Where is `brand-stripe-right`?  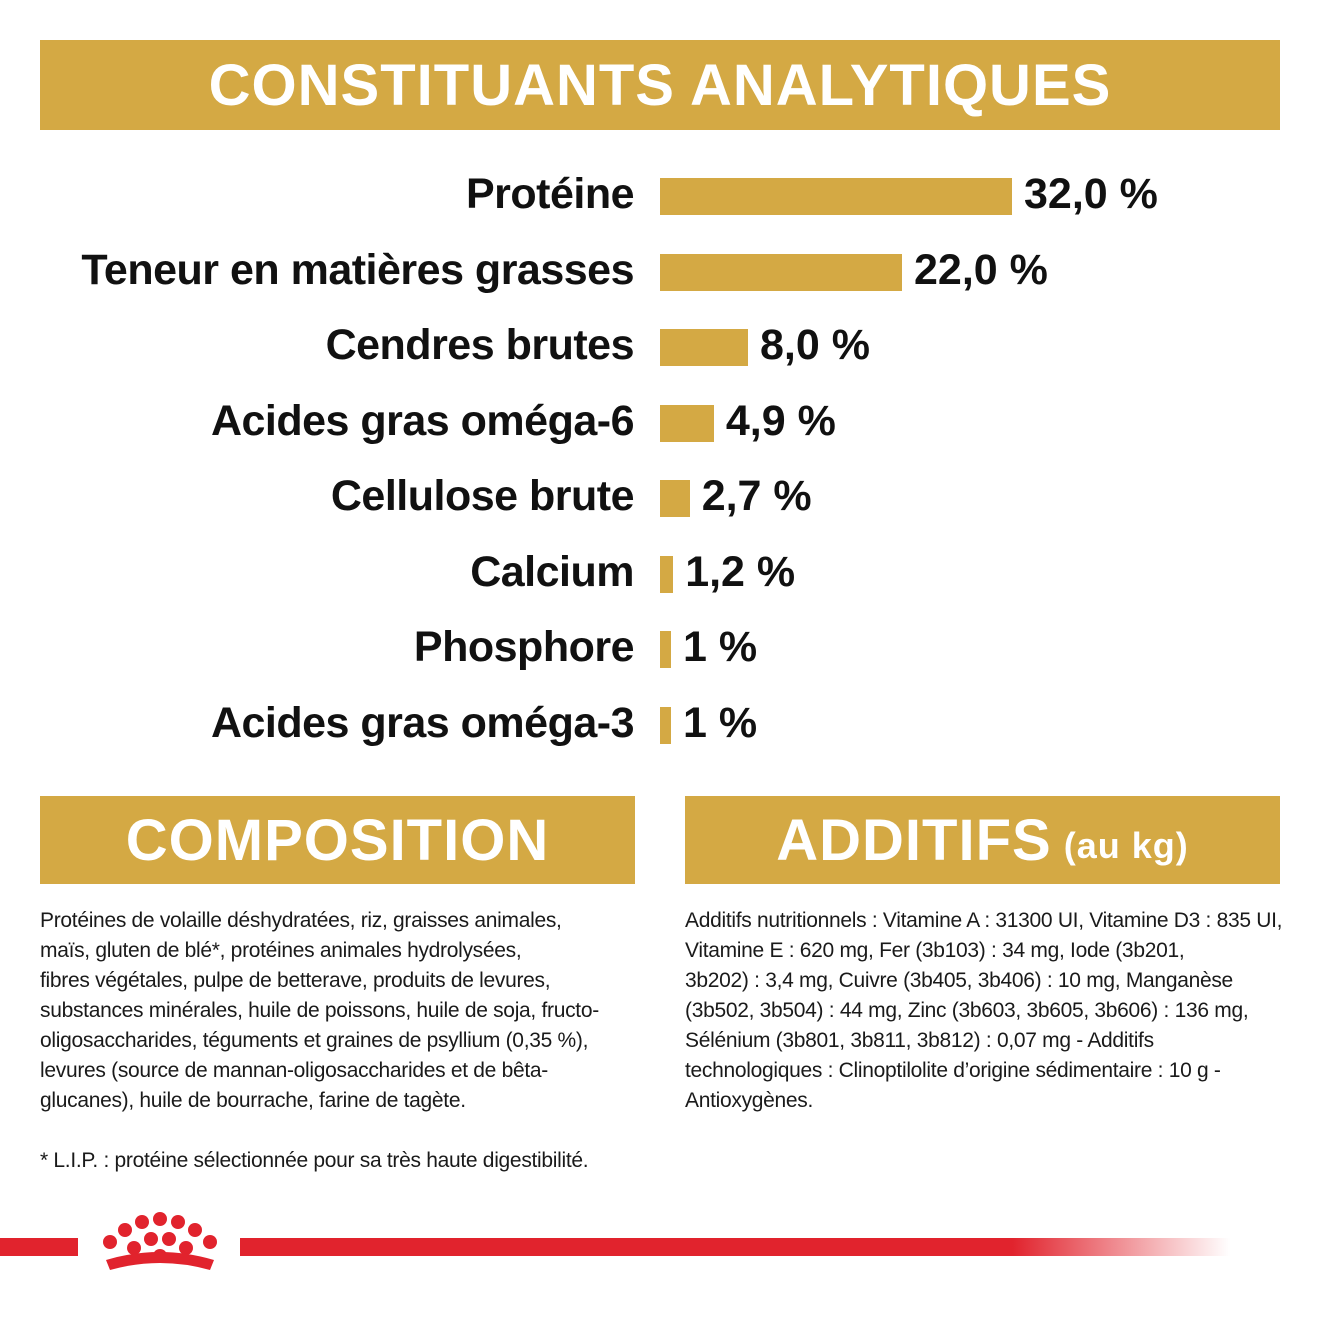 brand-stripe-right is located at coordinates (735, 1247).